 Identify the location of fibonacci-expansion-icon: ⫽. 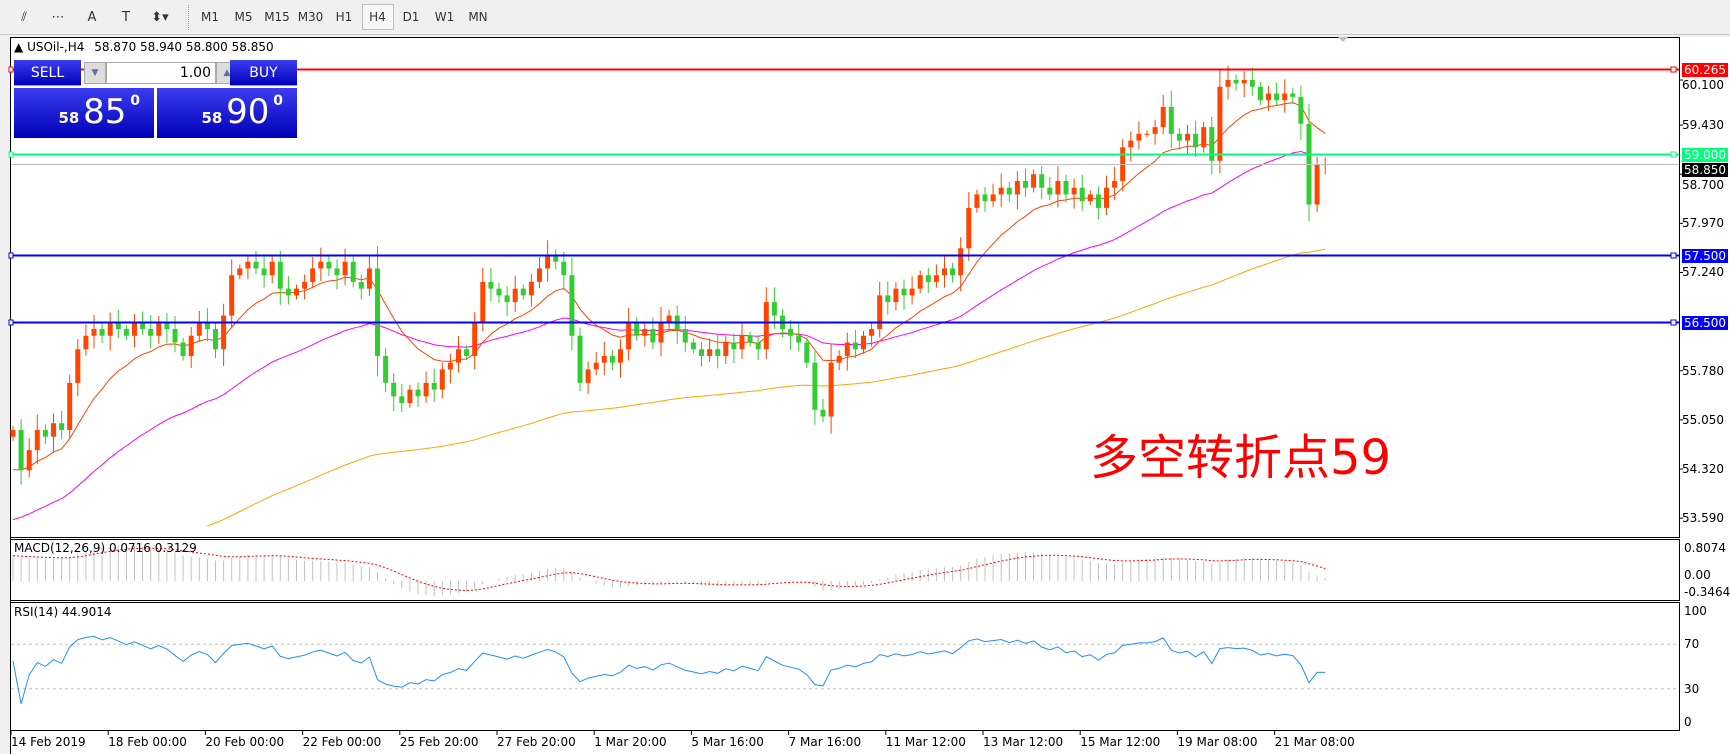
(24, 17).